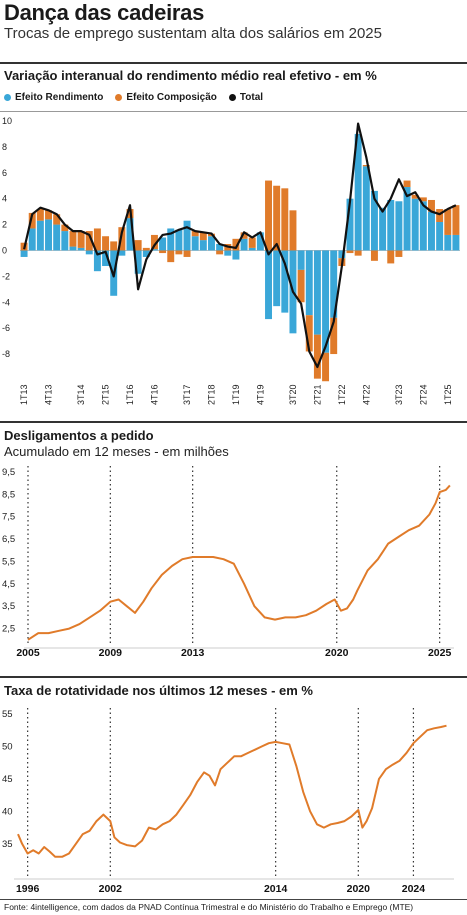  I want to click on y-tick-label: 2, so click(4, 225).